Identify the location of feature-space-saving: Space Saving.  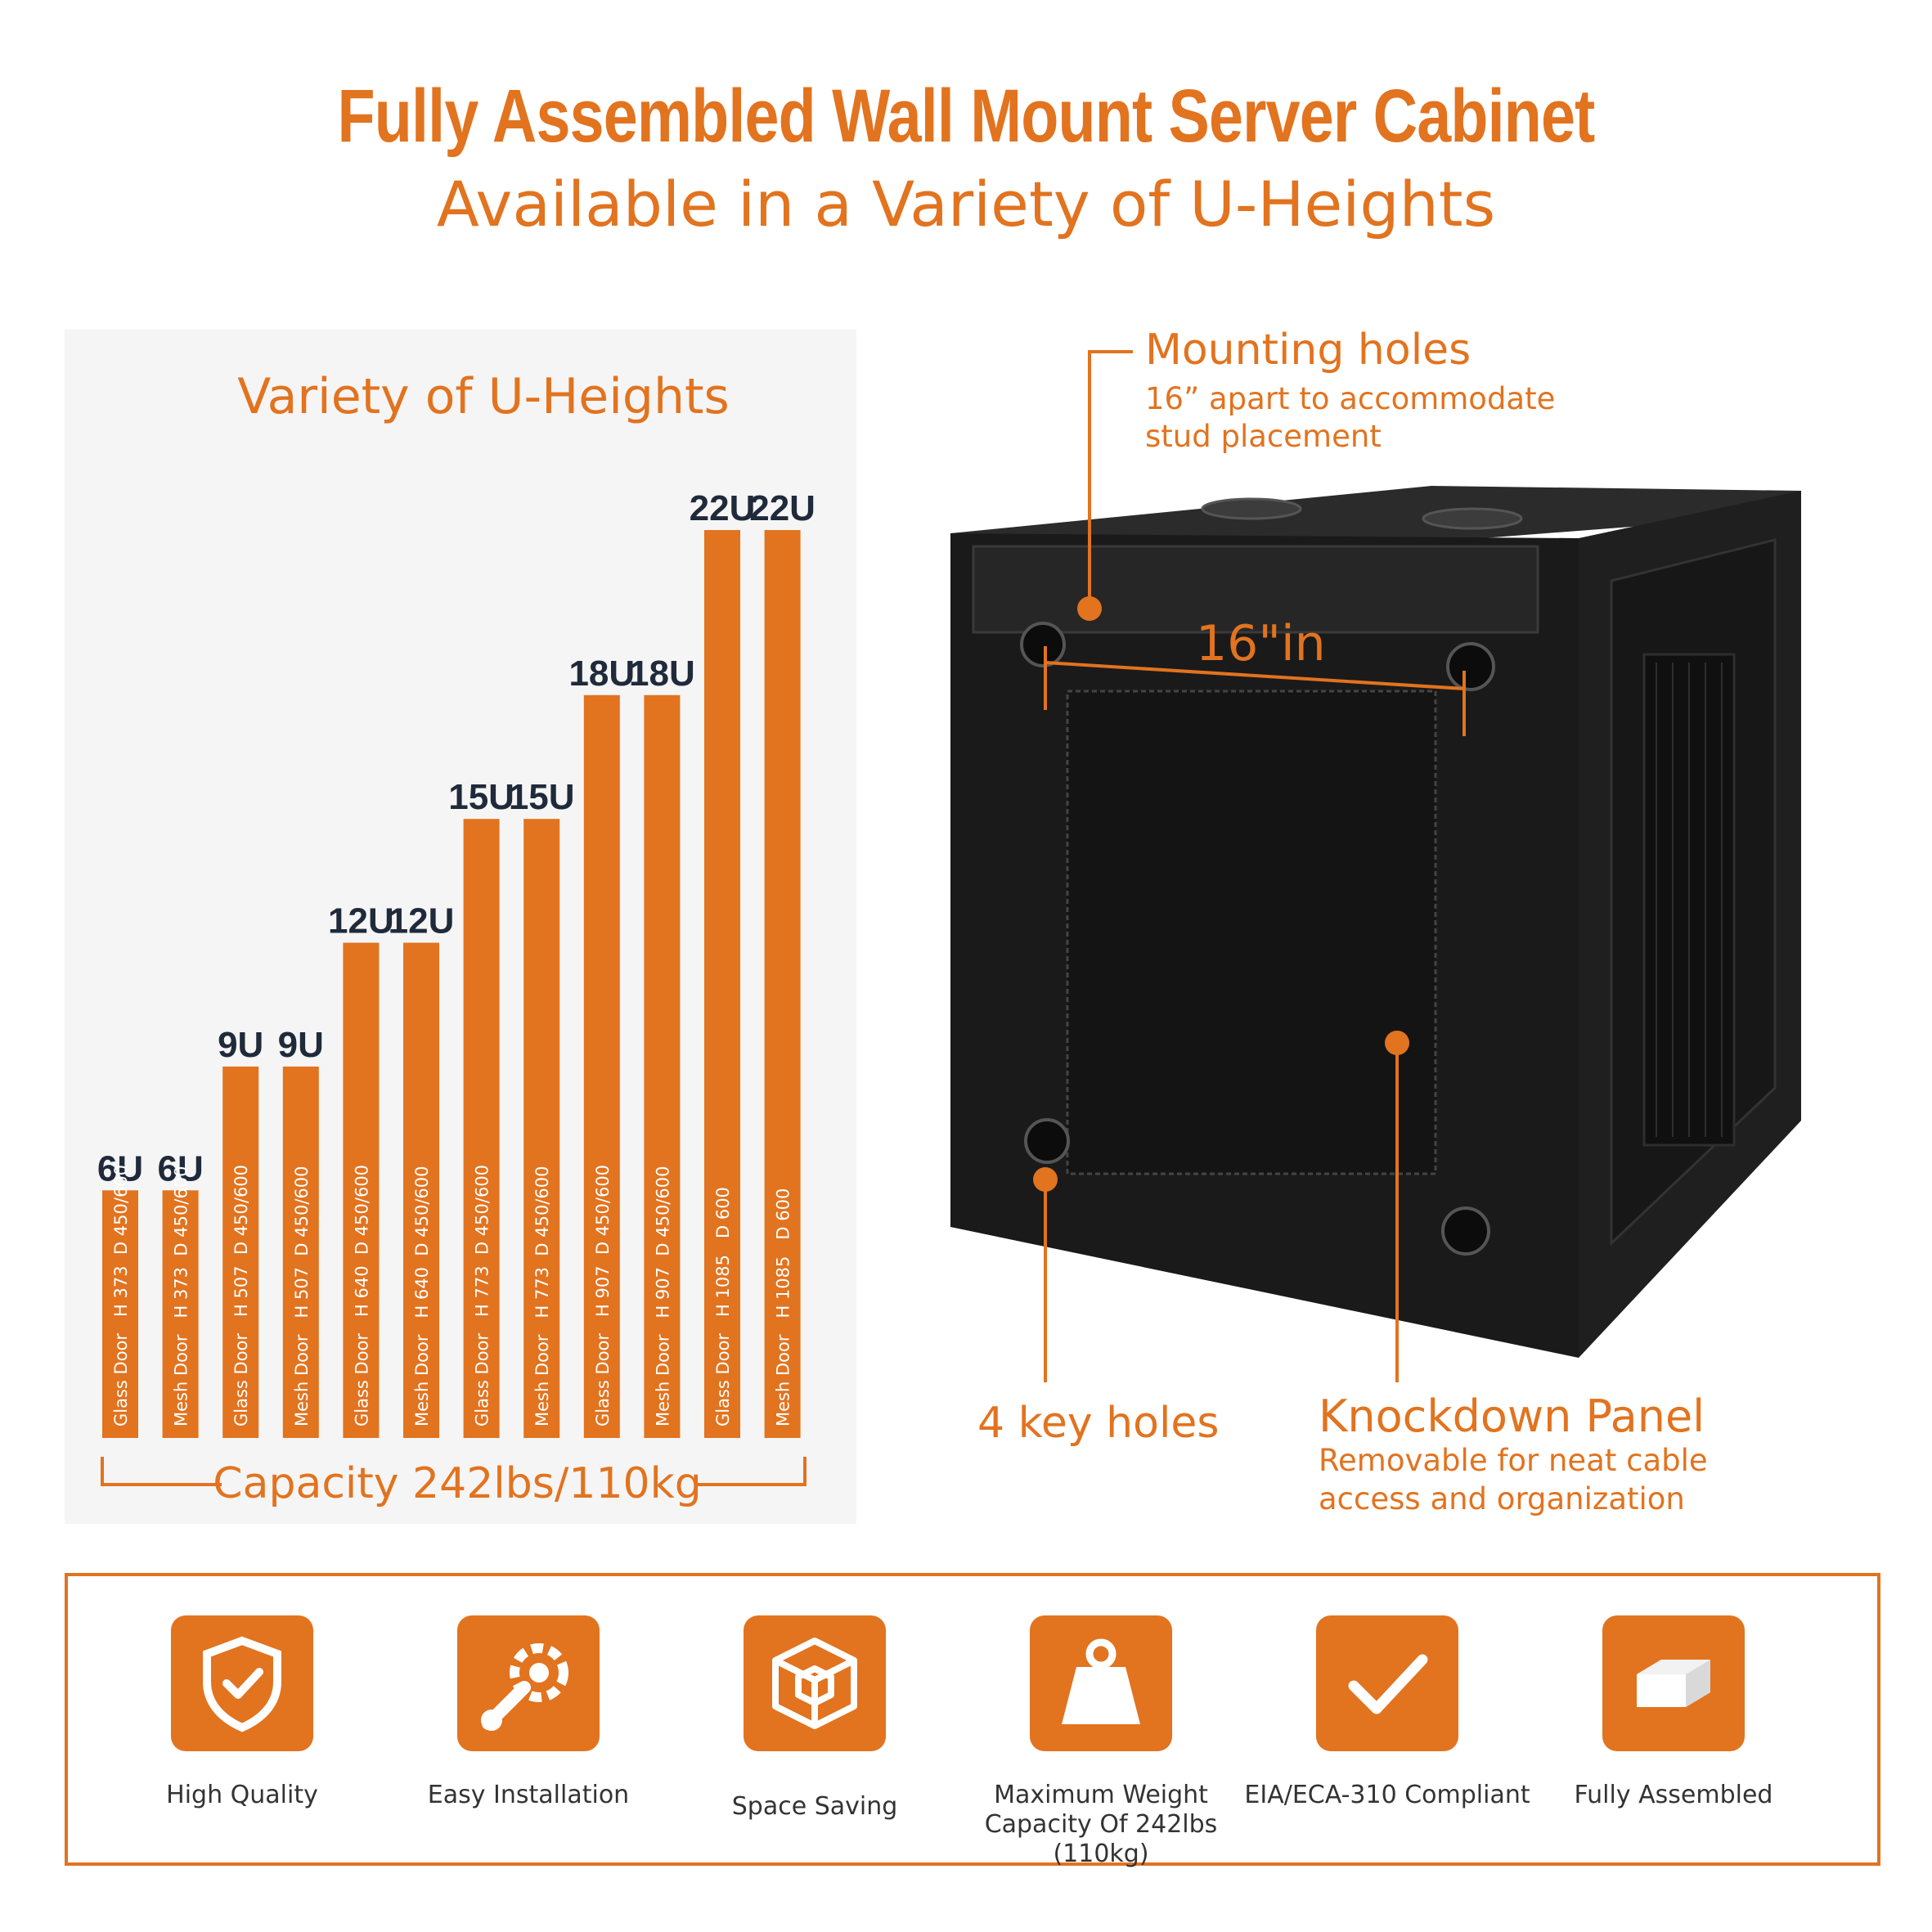
(814, 1718).